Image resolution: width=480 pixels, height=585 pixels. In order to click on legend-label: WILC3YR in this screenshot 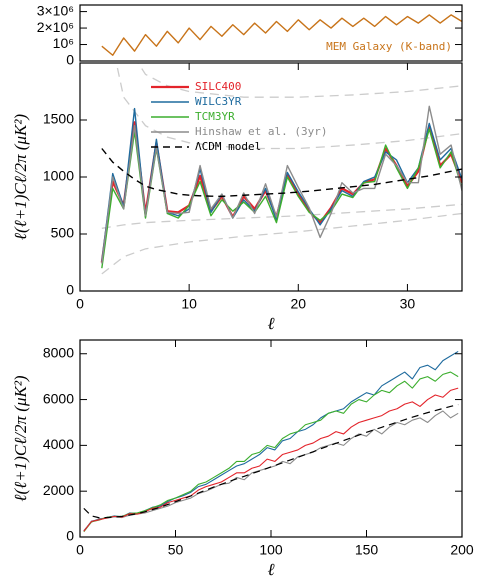, I will do `click(218, 101)`.